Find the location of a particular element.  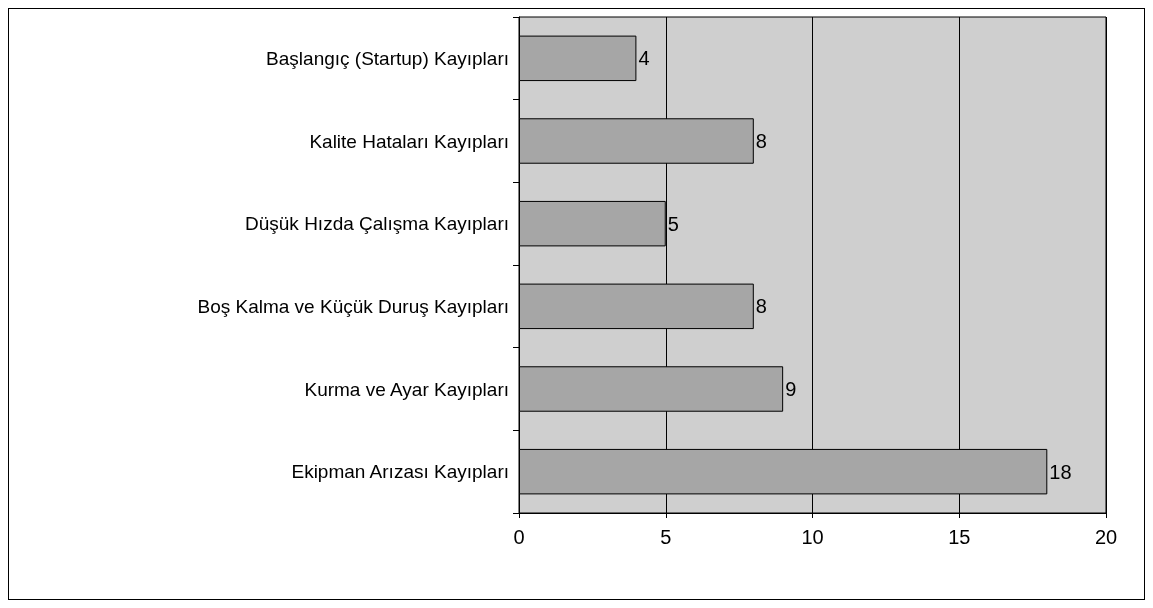

y-tick-label: Ekipman Arızası Kayıpları is located at coordinates (400, 472).